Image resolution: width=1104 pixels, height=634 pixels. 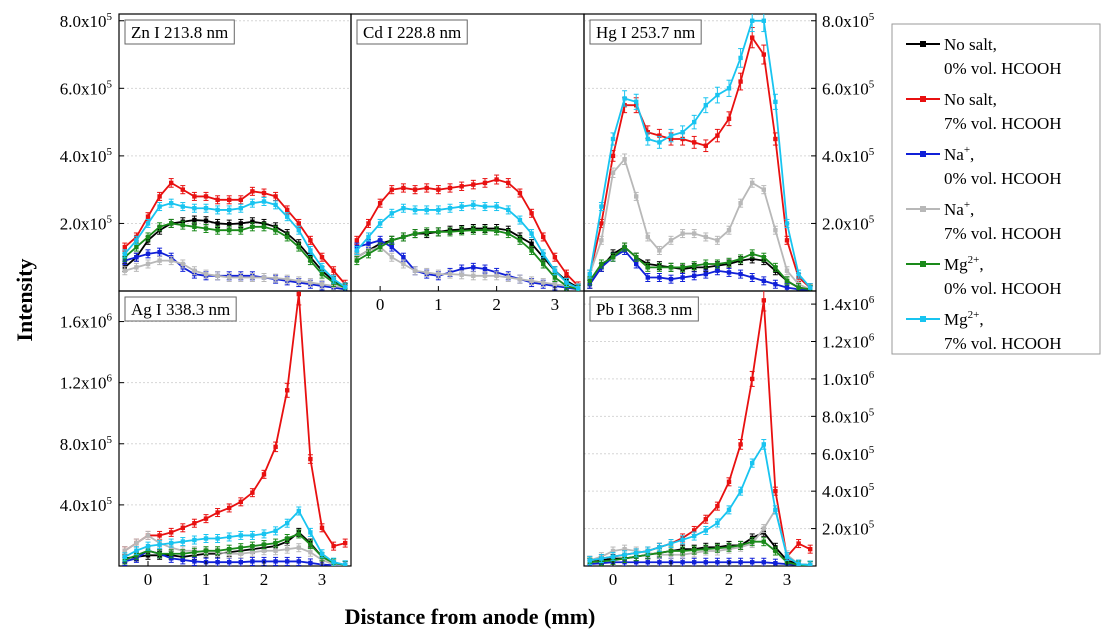 What do you see at coordinates (848, 342) in the screenshot?
I see `y-tick-label: 1.2x10⁶` at bounding box center [848, 342].